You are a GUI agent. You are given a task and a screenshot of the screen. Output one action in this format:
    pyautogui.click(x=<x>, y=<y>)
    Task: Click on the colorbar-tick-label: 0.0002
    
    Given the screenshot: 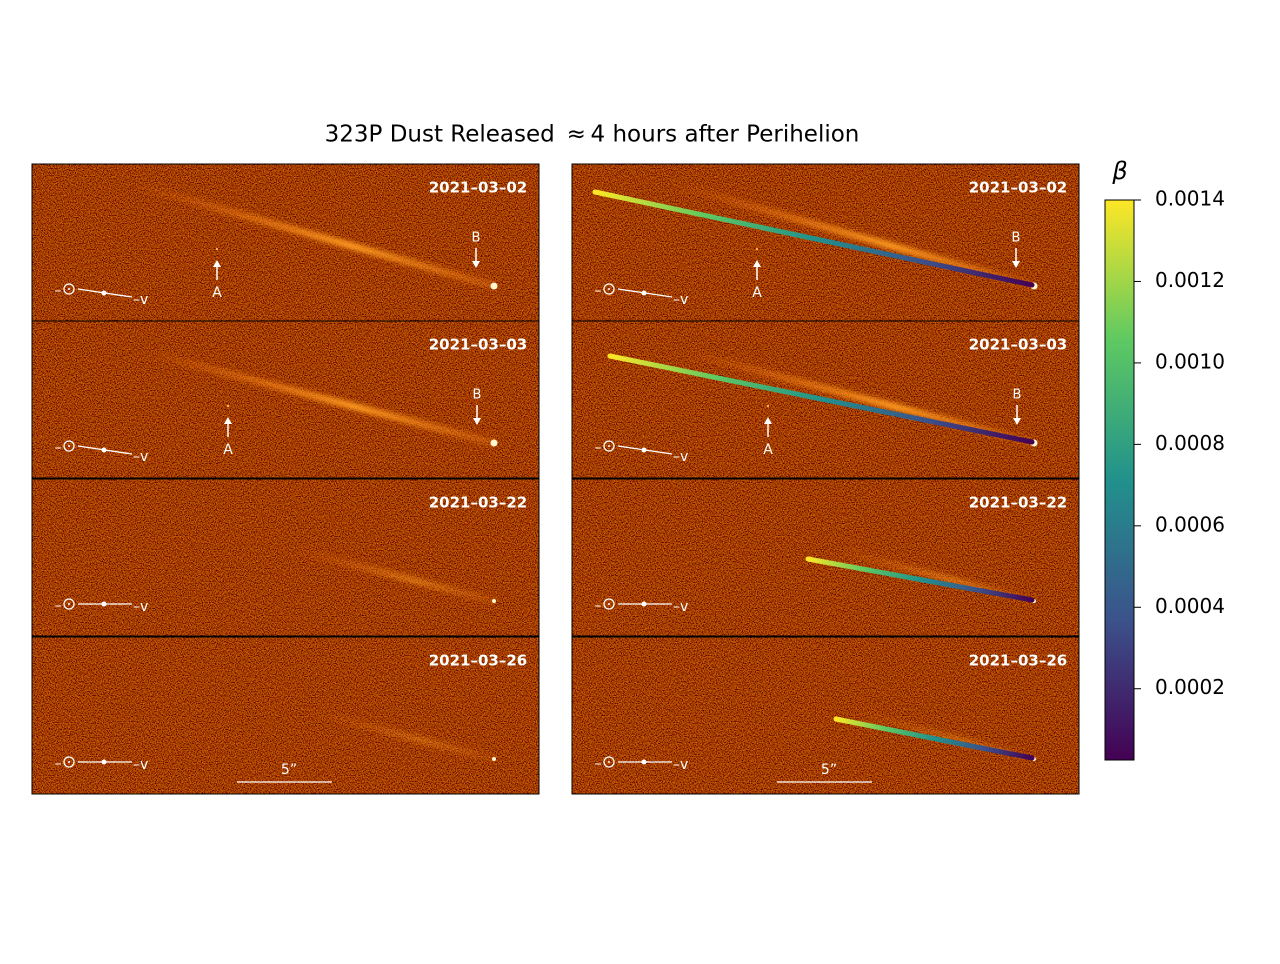 What is the action you would take?
    pyautogui.click(x=1190, y=687)
    